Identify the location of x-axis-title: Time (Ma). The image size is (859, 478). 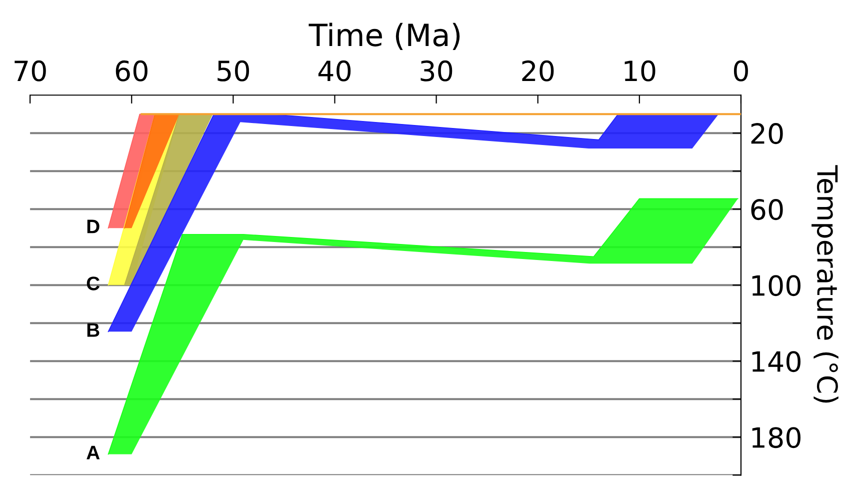
(384, 36).